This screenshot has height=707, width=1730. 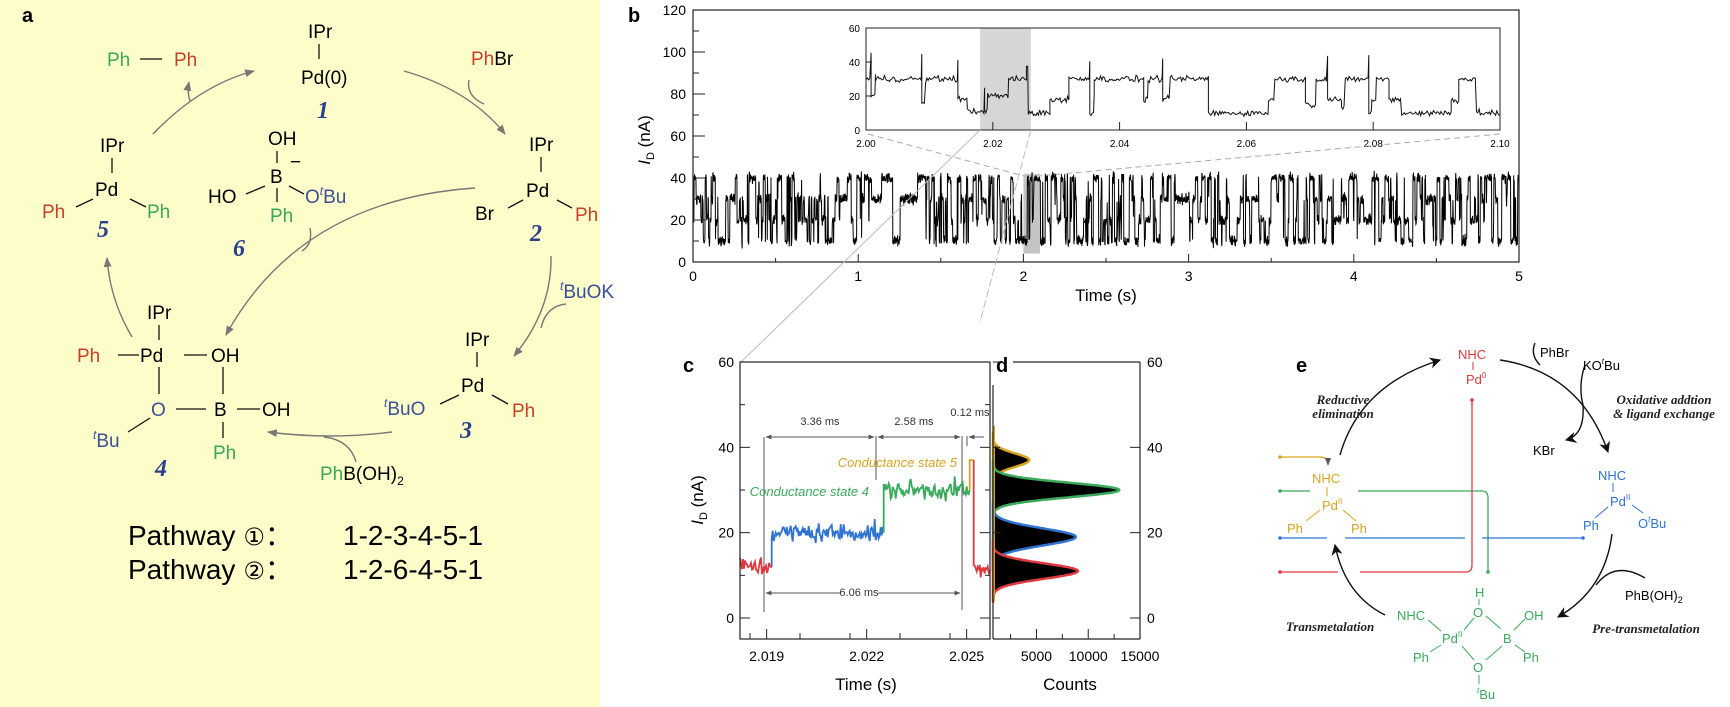 What do you see at coordinates (678, 94) in the screenshot?
I see `y-tick-label: 80` at bounding box center [678, 94].